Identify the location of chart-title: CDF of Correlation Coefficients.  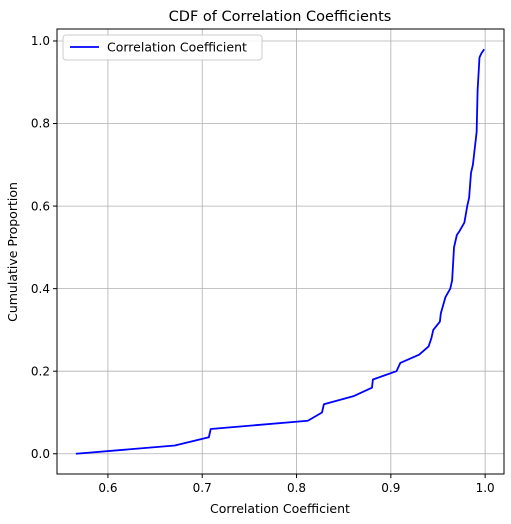
(280, 17).